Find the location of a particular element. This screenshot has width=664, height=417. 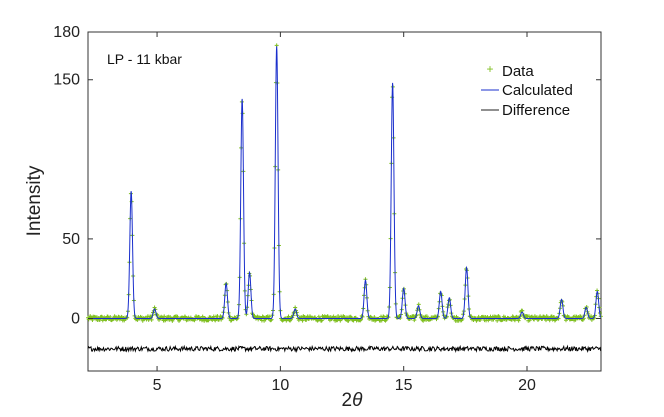

legend-marker-data: + is located at coordinates (489, 69).